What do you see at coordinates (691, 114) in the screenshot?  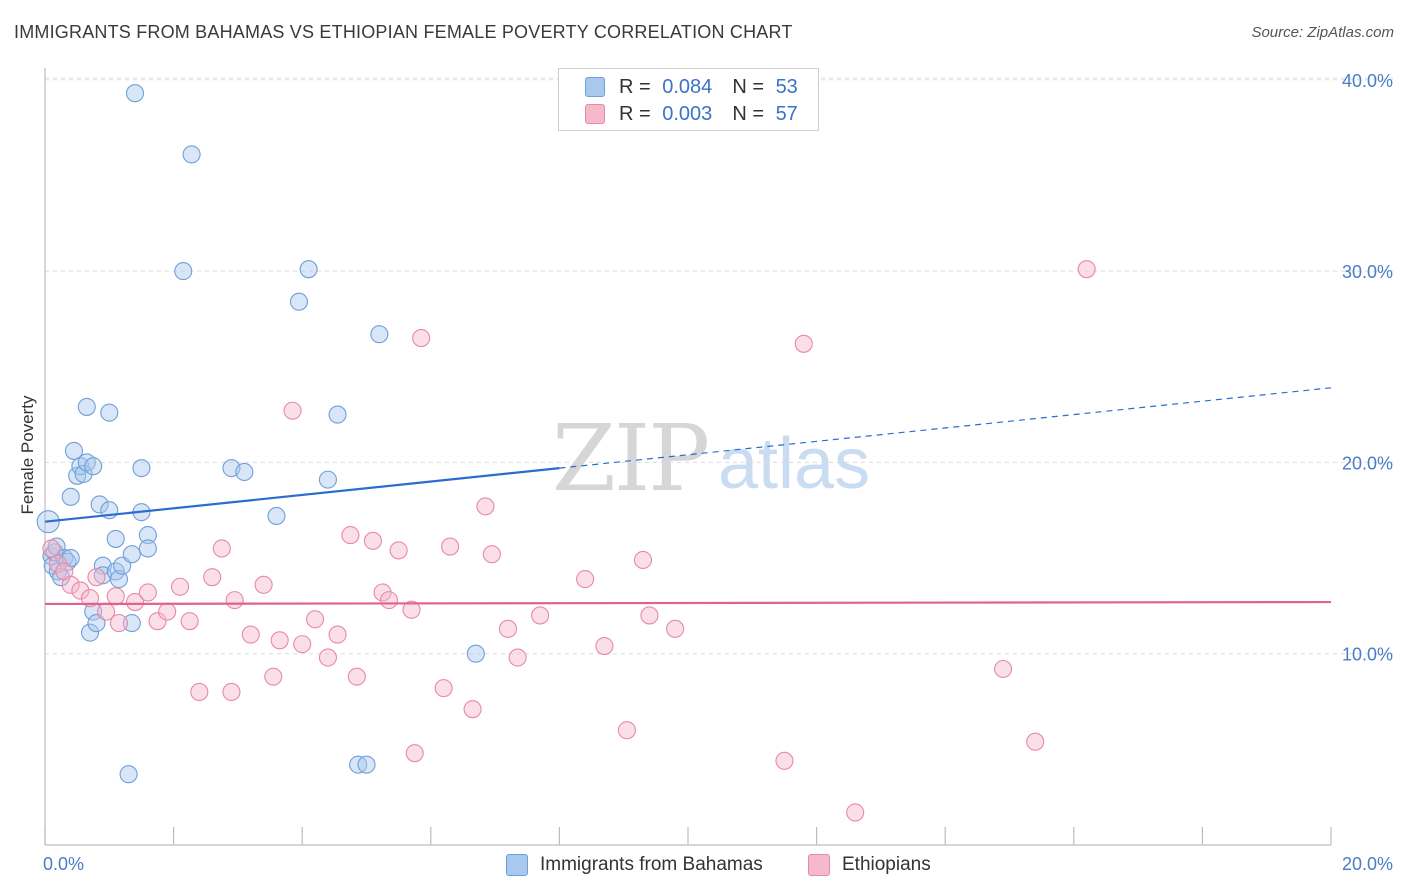 I see `stats-row-ethiopians: R = 0.003 N = 57` at bounding box center [691, 114].